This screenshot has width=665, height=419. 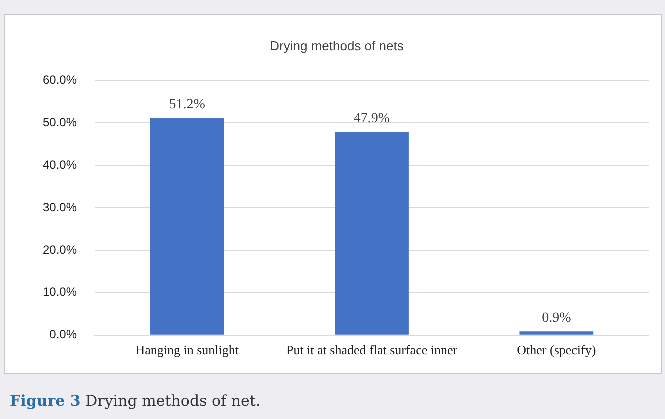 What do you see at coordinates (60, 249) in the screenshot?
I see `y-tick-label: 20.0%` at bounding box center [60, 249].